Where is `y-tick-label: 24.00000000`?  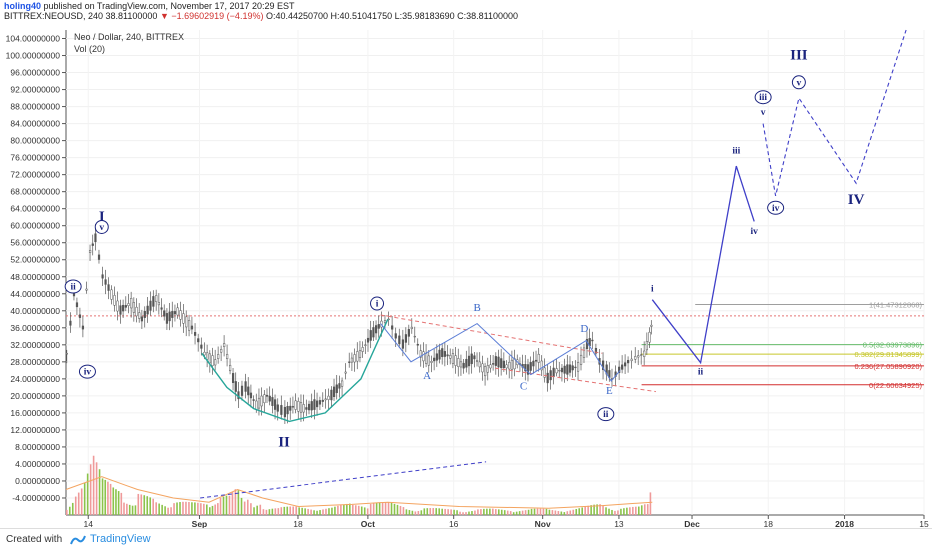 y-tick-label: 24.00000000 is located at coordinates (35, 379).